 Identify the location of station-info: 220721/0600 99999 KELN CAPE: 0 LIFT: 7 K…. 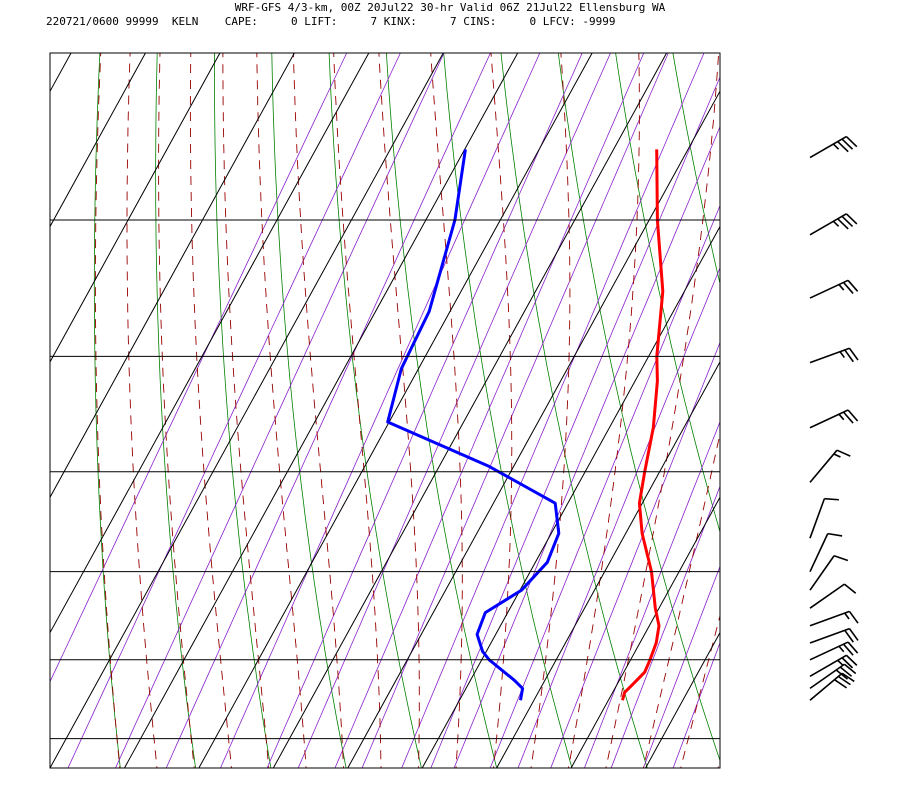
(331, 21).